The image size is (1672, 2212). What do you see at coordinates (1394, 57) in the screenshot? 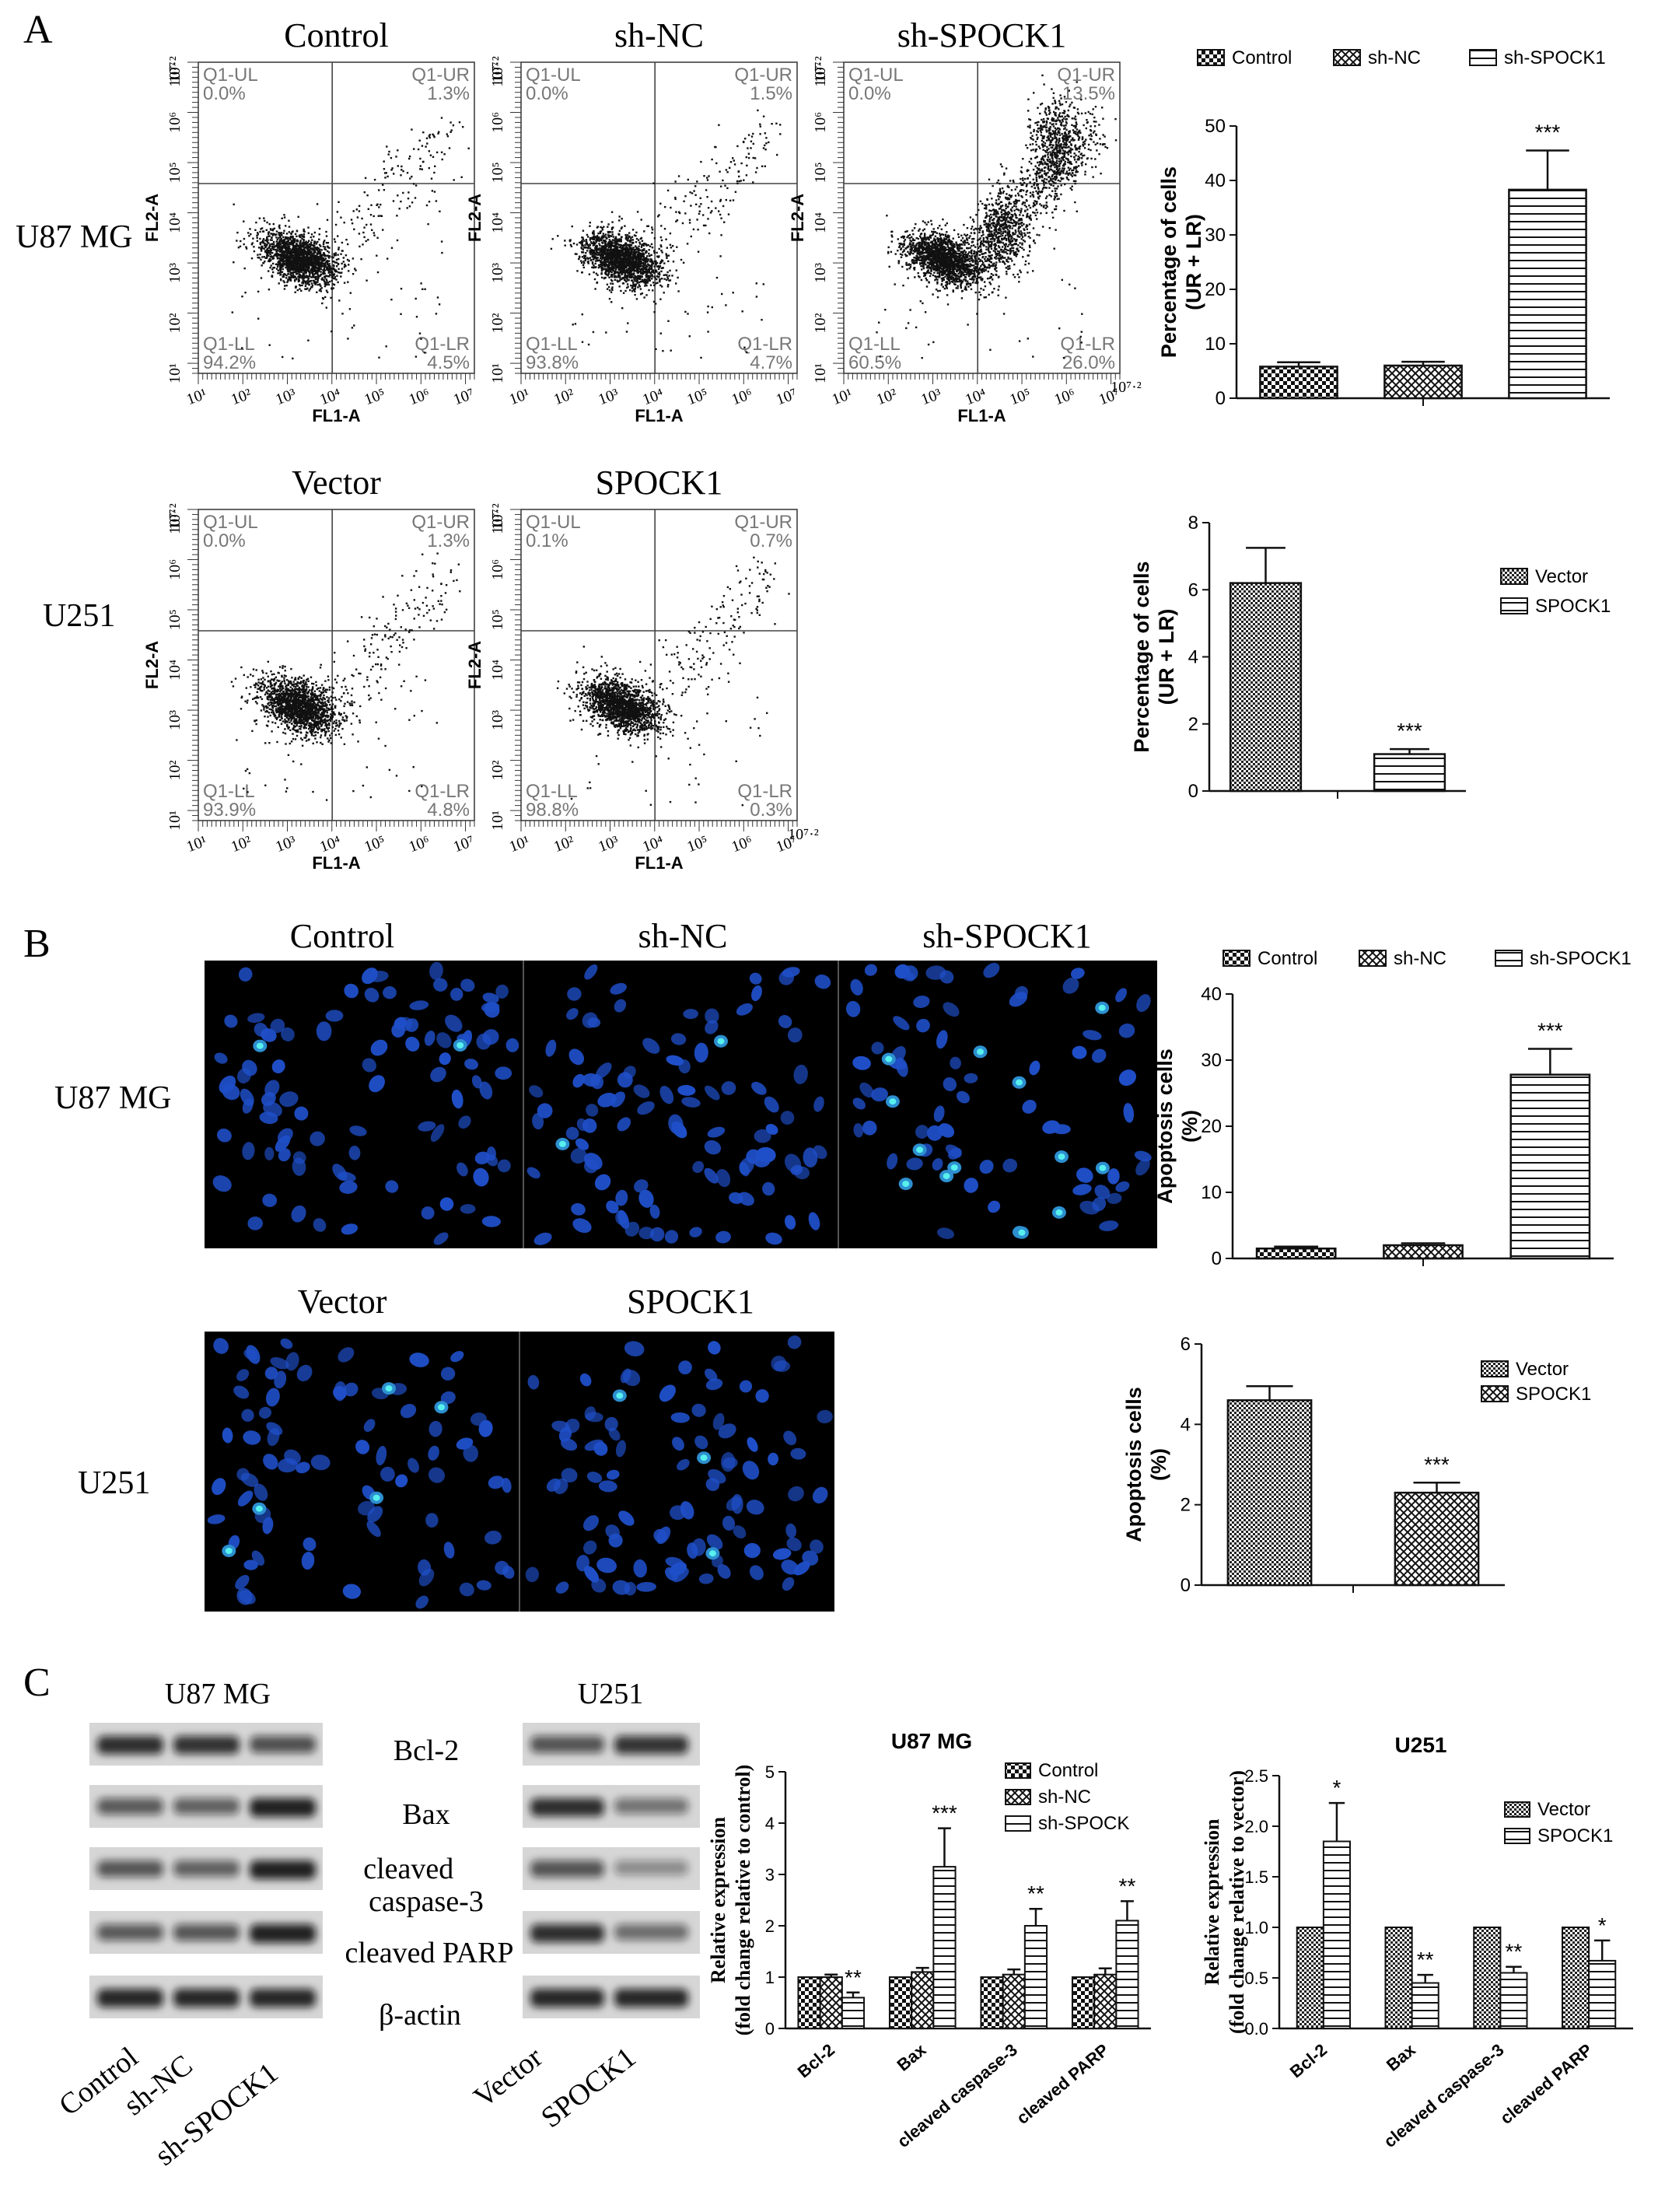
I see `legend-label: sh-NC` at bounding box center [1394, 57].